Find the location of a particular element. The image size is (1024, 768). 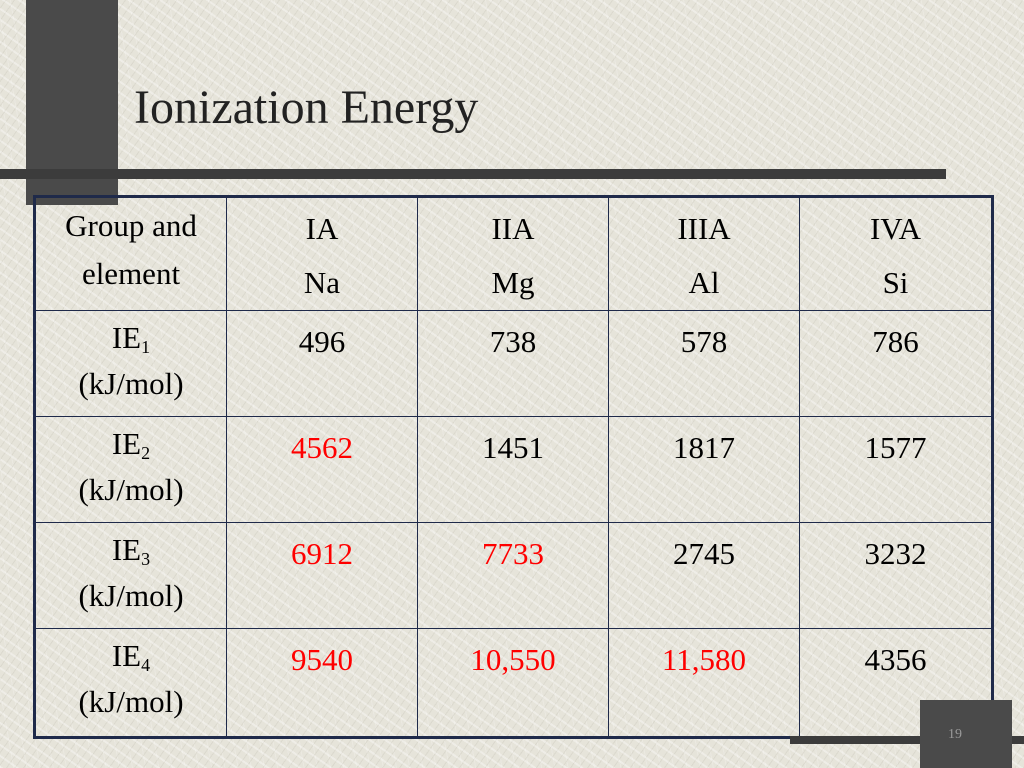

group-label: IIA is located at coordinates (513, 228).